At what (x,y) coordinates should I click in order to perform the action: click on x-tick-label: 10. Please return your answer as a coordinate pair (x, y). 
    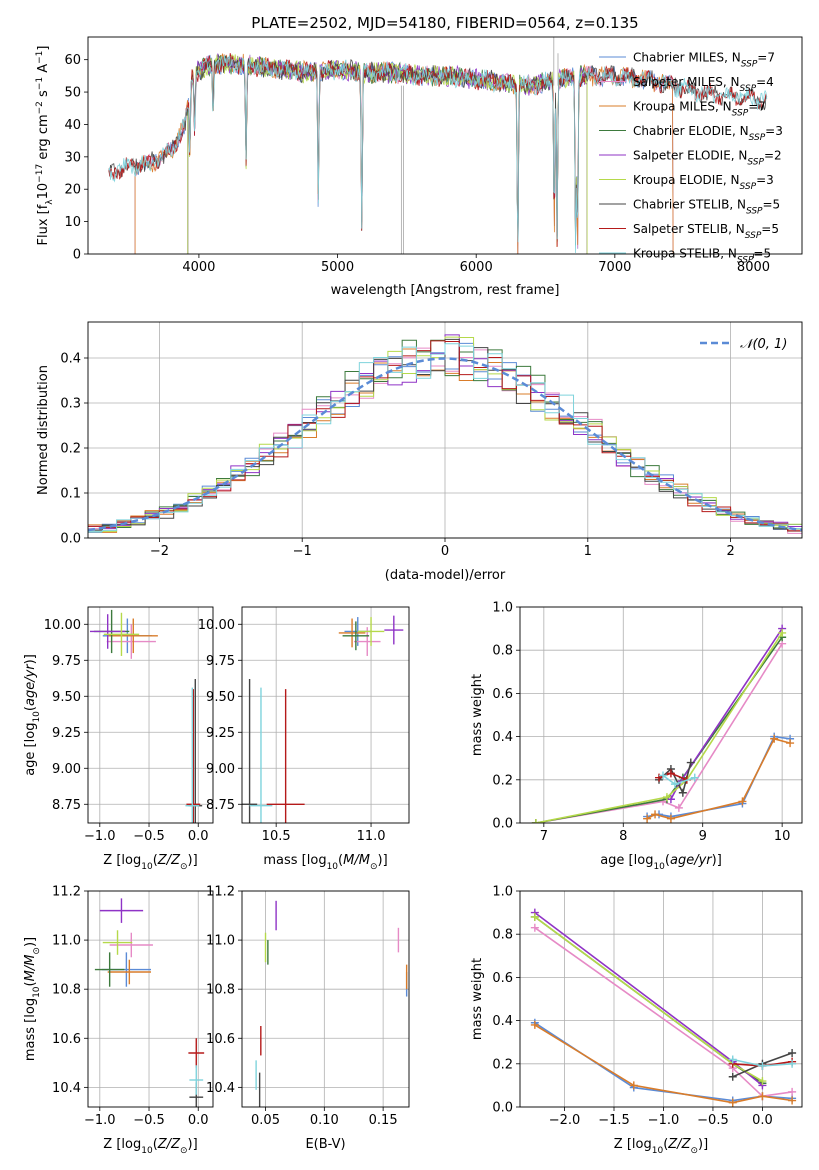
    Looking at the image, I should click on (782, 836).